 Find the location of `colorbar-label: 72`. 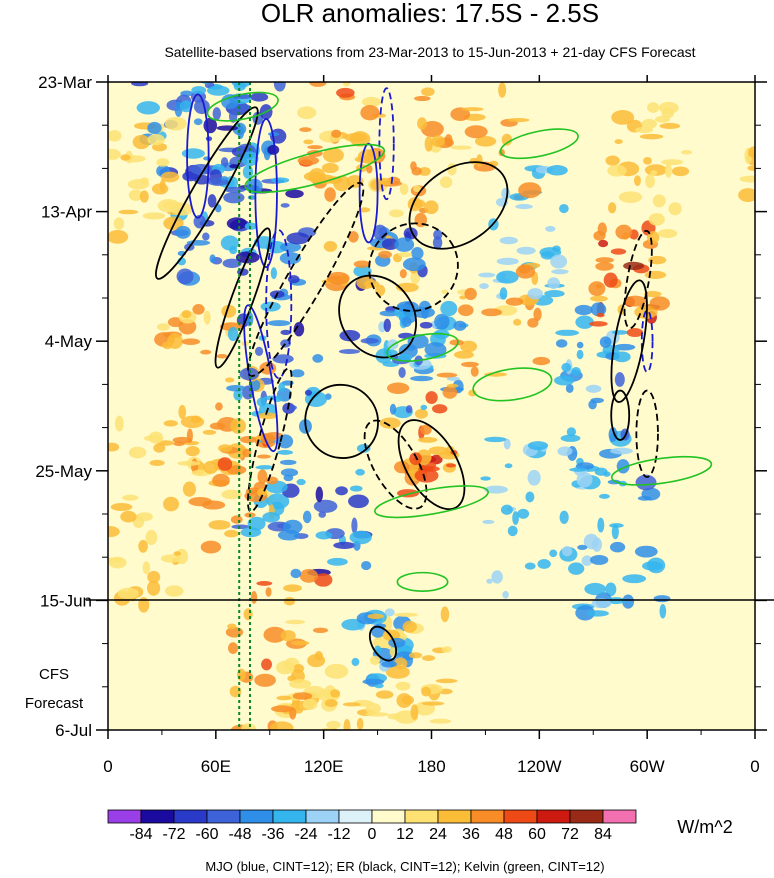

colorbar-label: 72 is located at coordinates (570, 834).